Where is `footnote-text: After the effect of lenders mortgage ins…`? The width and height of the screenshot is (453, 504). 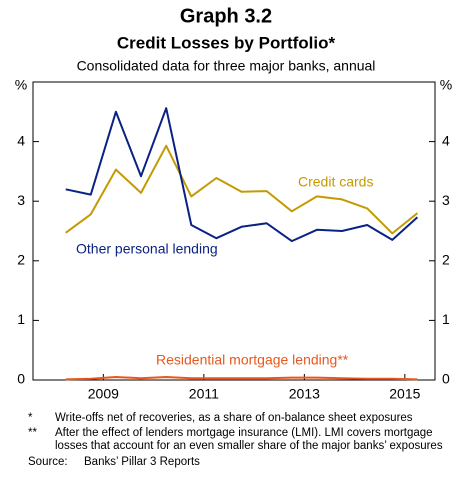
footnote-text: After the effect of lenders mortgage ins… is located at coordinates (249, 439).